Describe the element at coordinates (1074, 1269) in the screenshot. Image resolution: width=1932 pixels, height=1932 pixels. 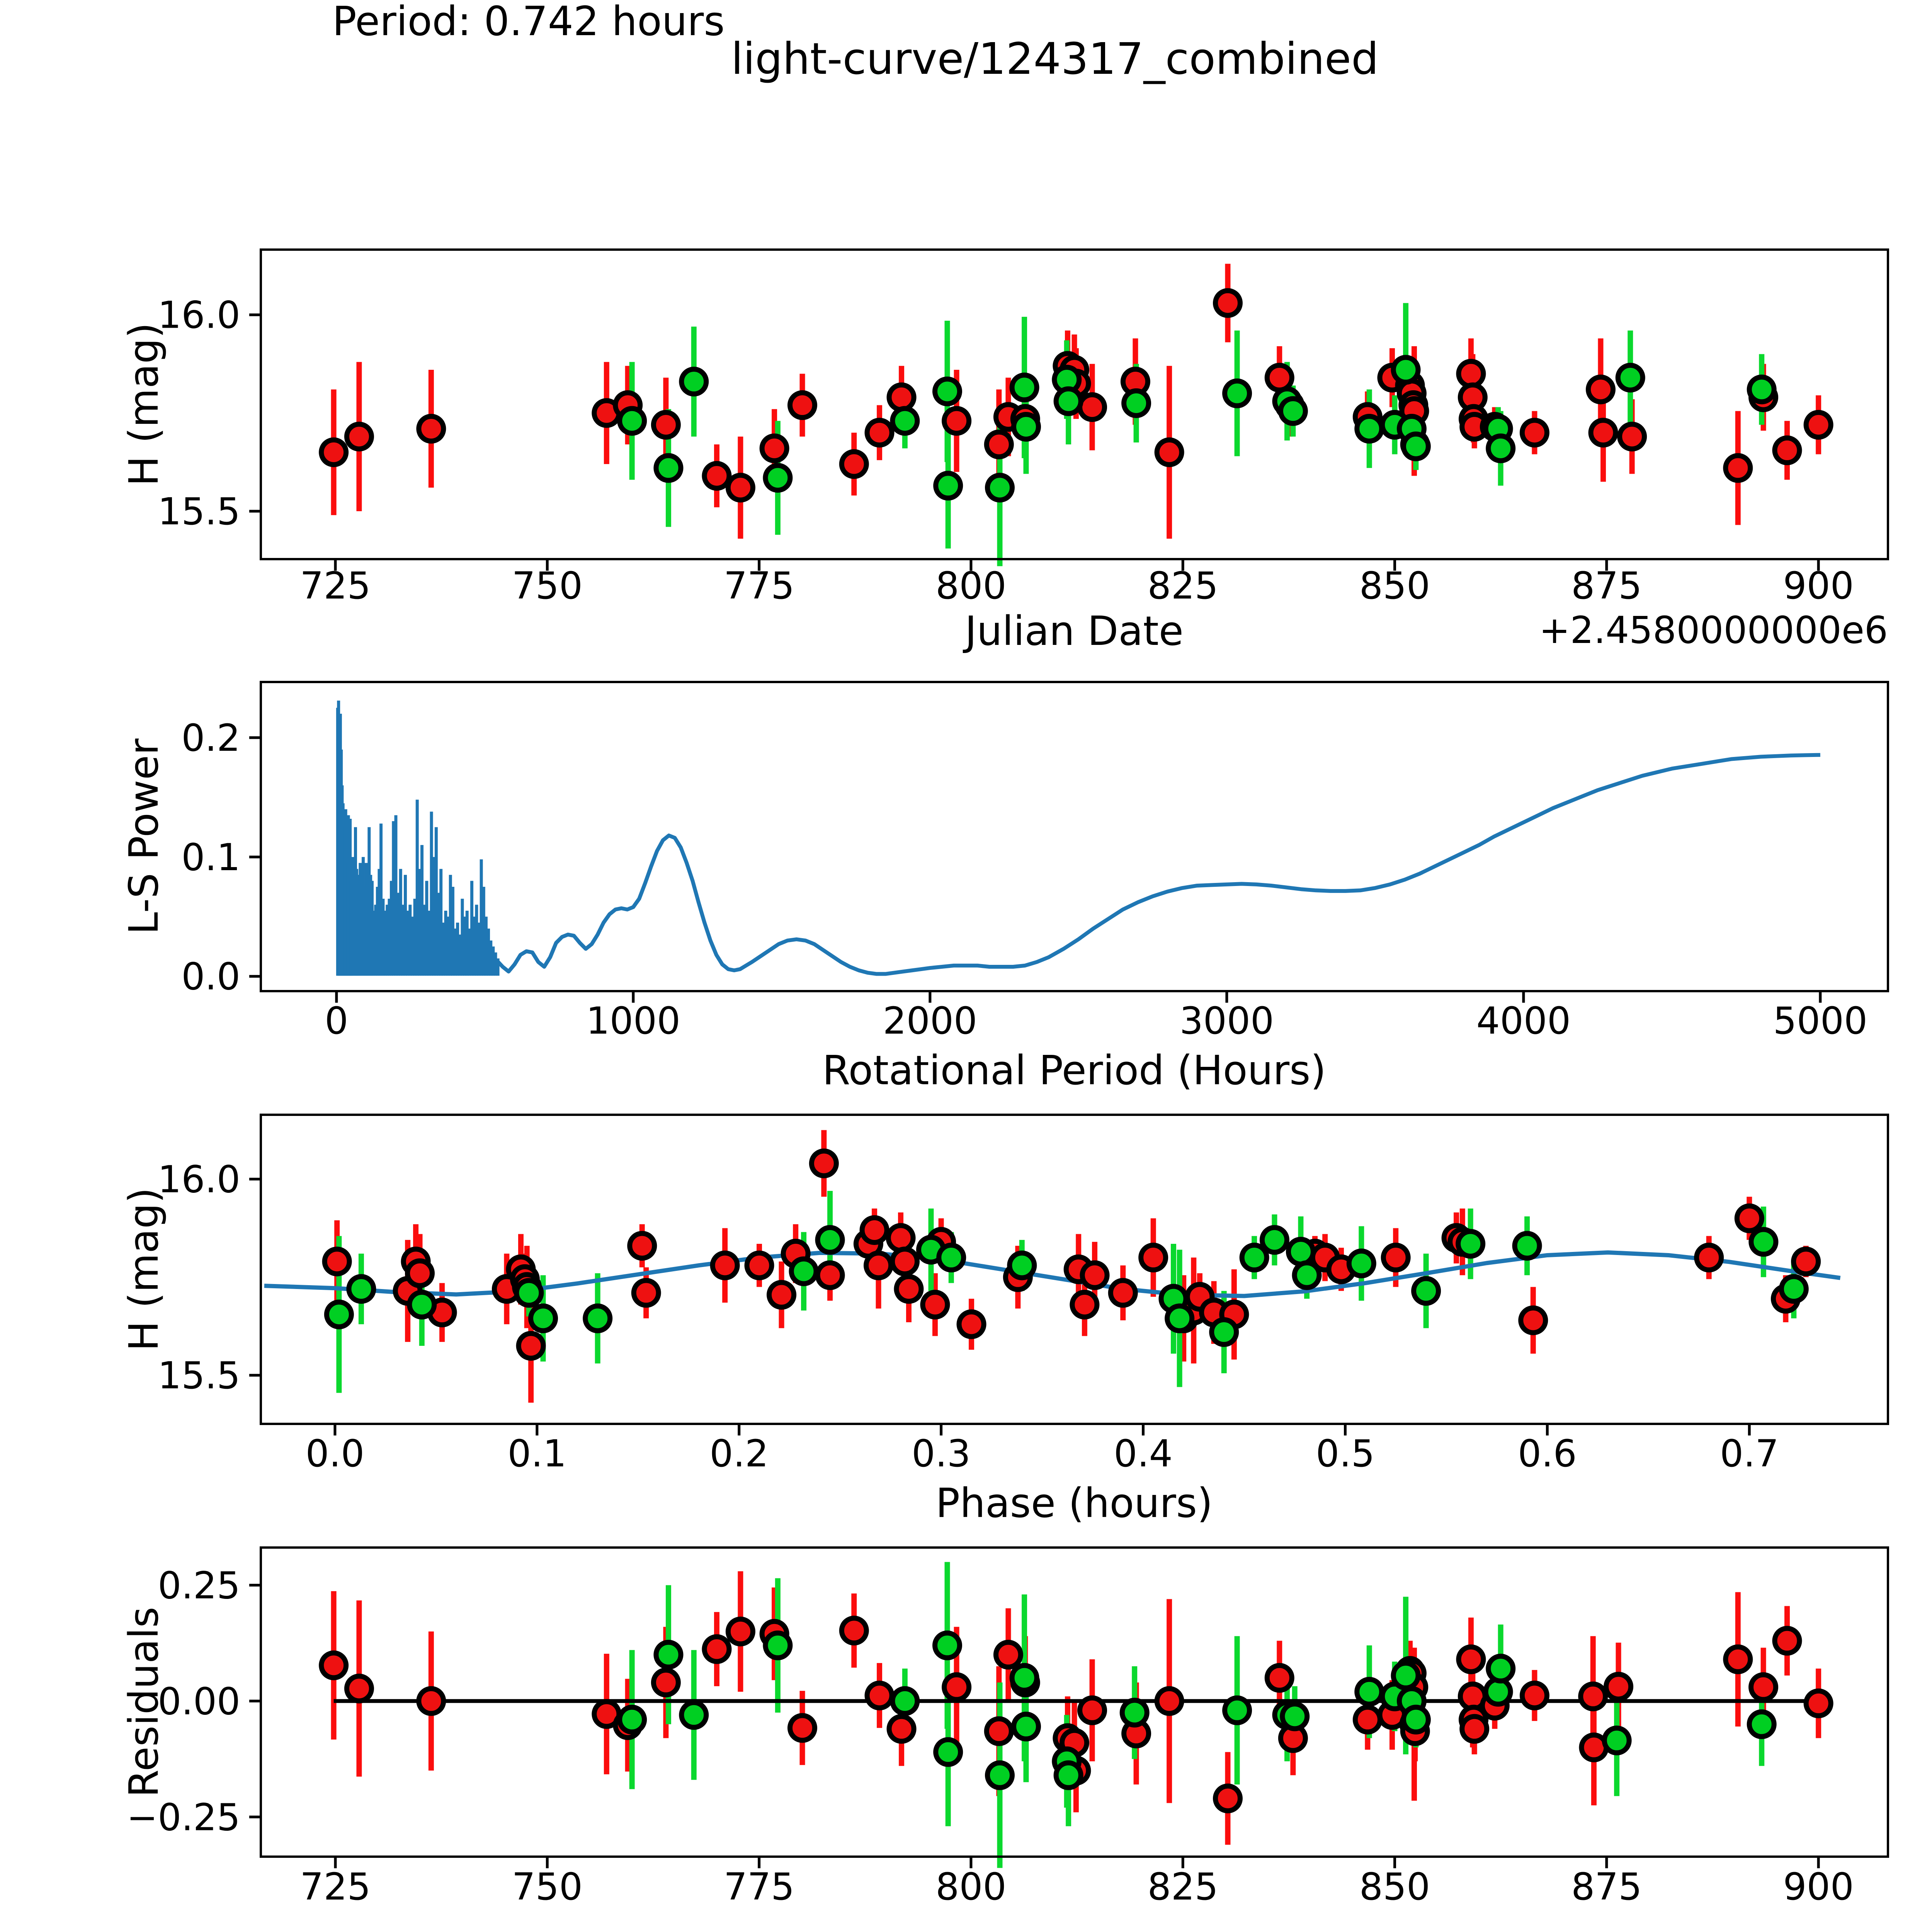
I see `axes-frame` at that location.